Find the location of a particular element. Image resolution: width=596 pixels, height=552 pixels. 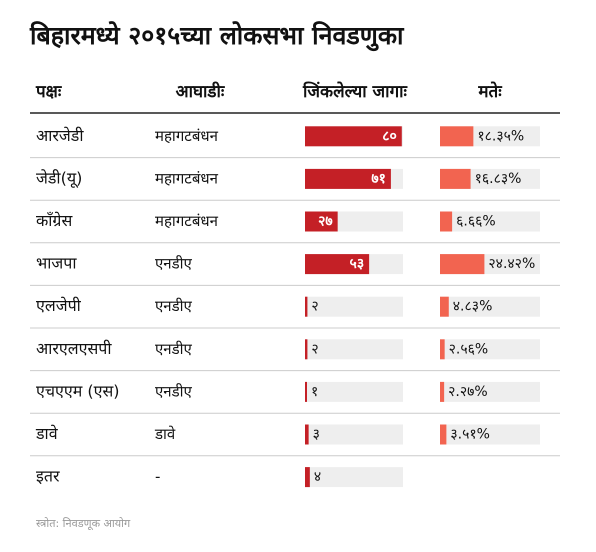

party-label: डावे is located at coordinates (47, 433).